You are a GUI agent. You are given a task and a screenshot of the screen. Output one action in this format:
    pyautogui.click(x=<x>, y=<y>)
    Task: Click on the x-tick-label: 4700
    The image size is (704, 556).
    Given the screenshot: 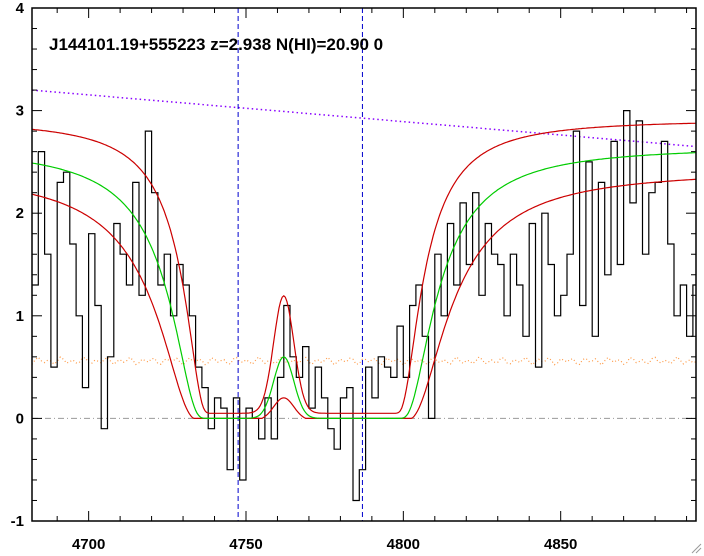 What is the action you would take?
    pyautogui.click(x=88, y=544)
    